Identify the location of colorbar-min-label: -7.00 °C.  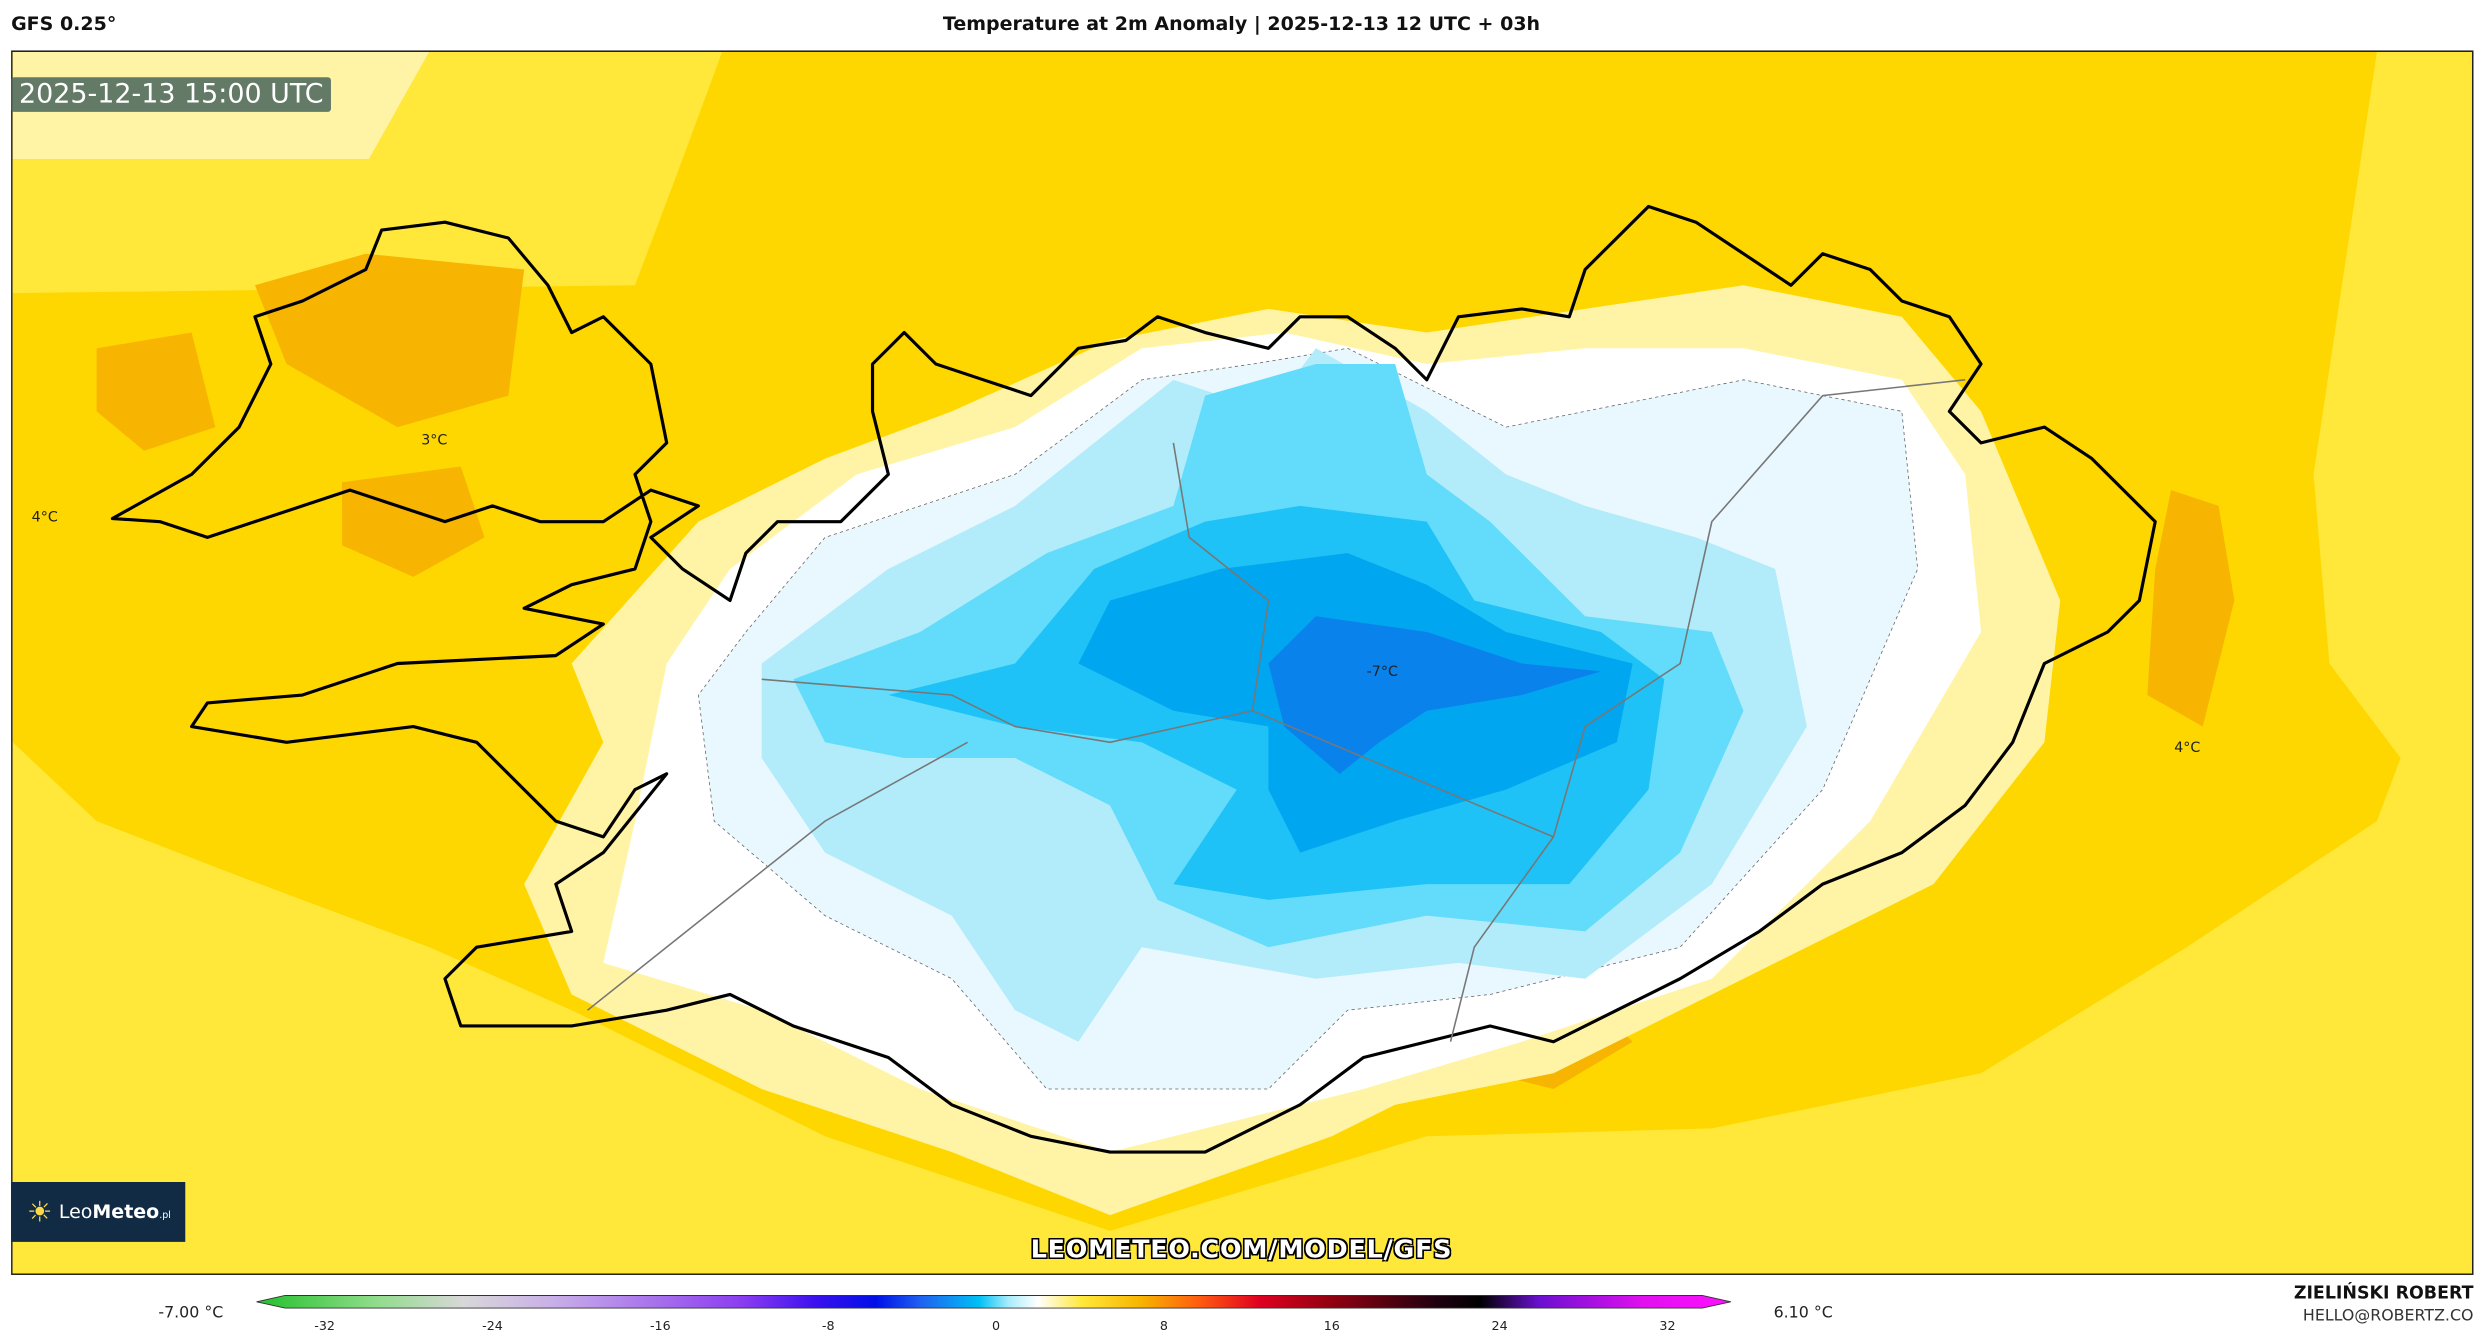
(191, 1313).